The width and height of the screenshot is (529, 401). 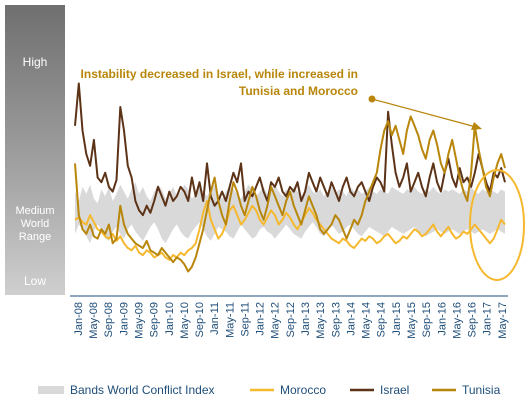 I want to click on x-tick-label: May-08, so click(x=94, y=320).